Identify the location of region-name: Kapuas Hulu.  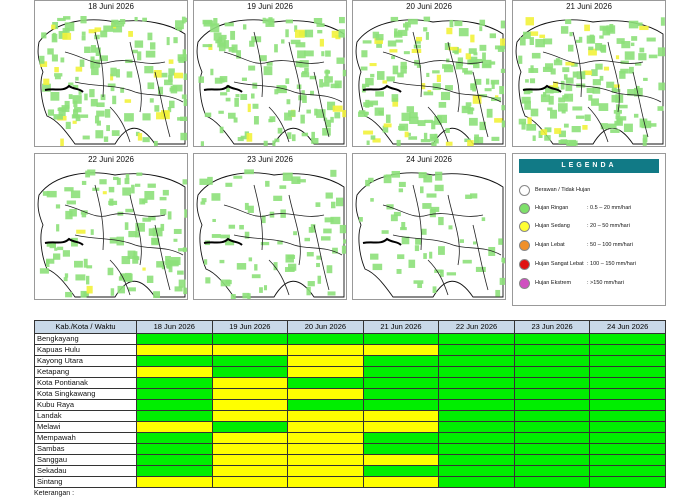
(85, 350).